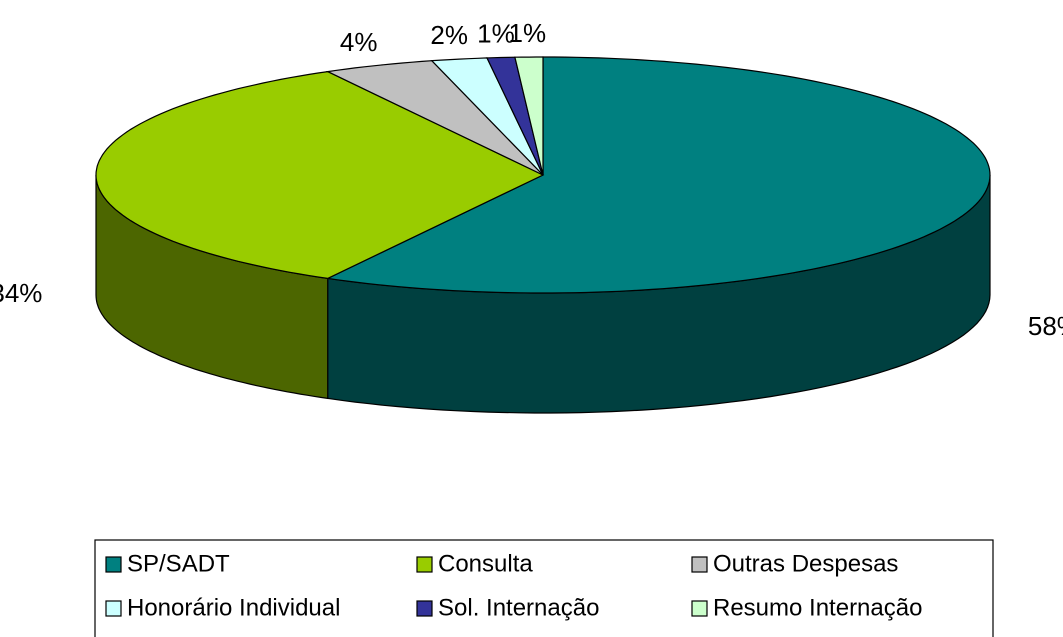 This screenshot has height=637, width=1063. I want to click on legend-label: Resumo Internação, so click(817, 607).